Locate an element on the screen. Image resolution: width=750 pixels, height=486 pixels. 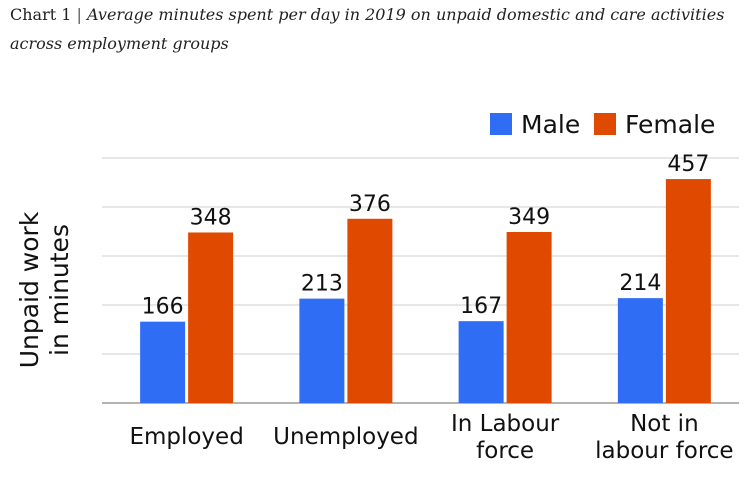
value-label: 457 is located at coordinates (688, 164).